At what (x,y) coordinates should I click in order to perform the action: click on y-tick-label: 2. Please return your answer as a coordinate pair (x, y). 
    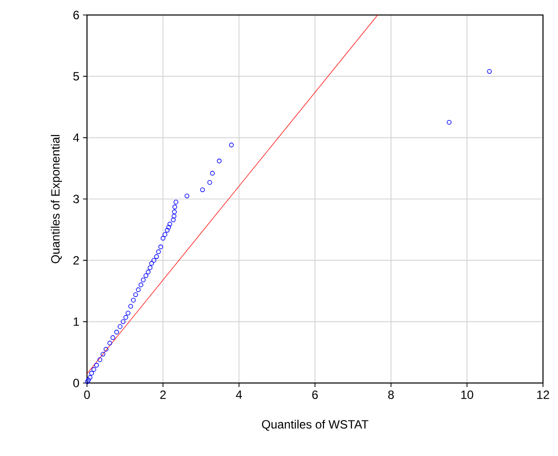
    Looking at the image, I should click on (76, 260).